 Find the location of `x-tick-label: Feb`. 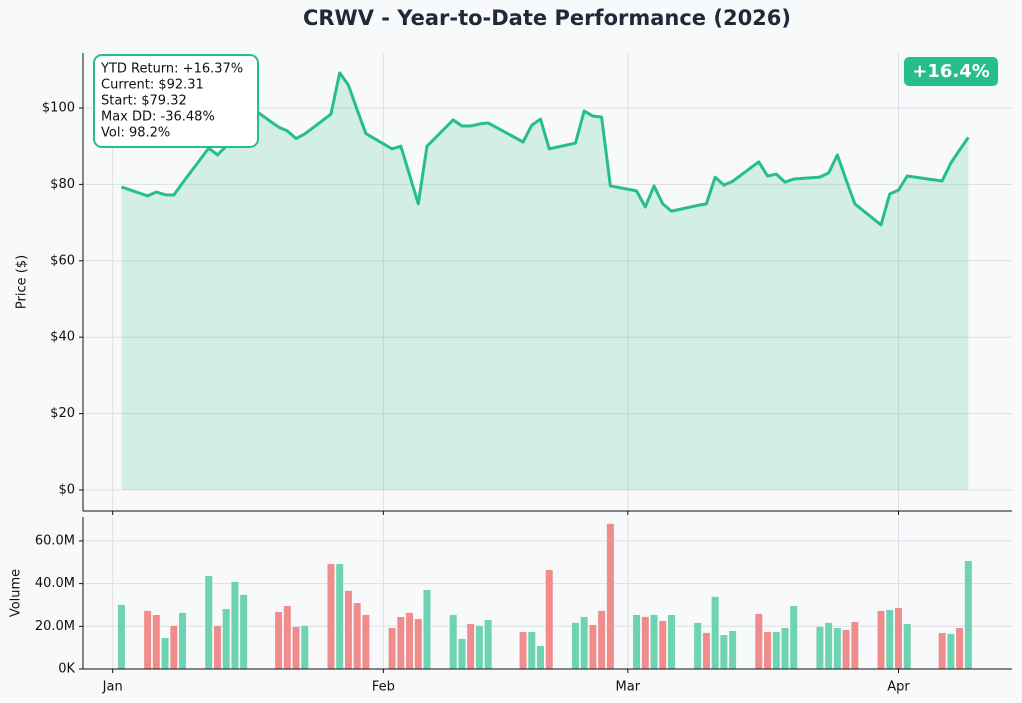

x-tick-label: Feb is located at coordinates (383, 687).